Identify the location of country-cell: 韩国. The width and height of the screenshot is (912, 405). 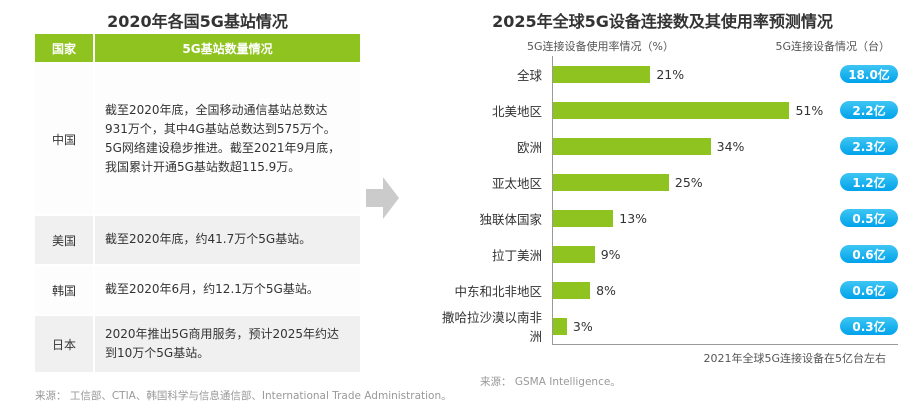
(64, 290).